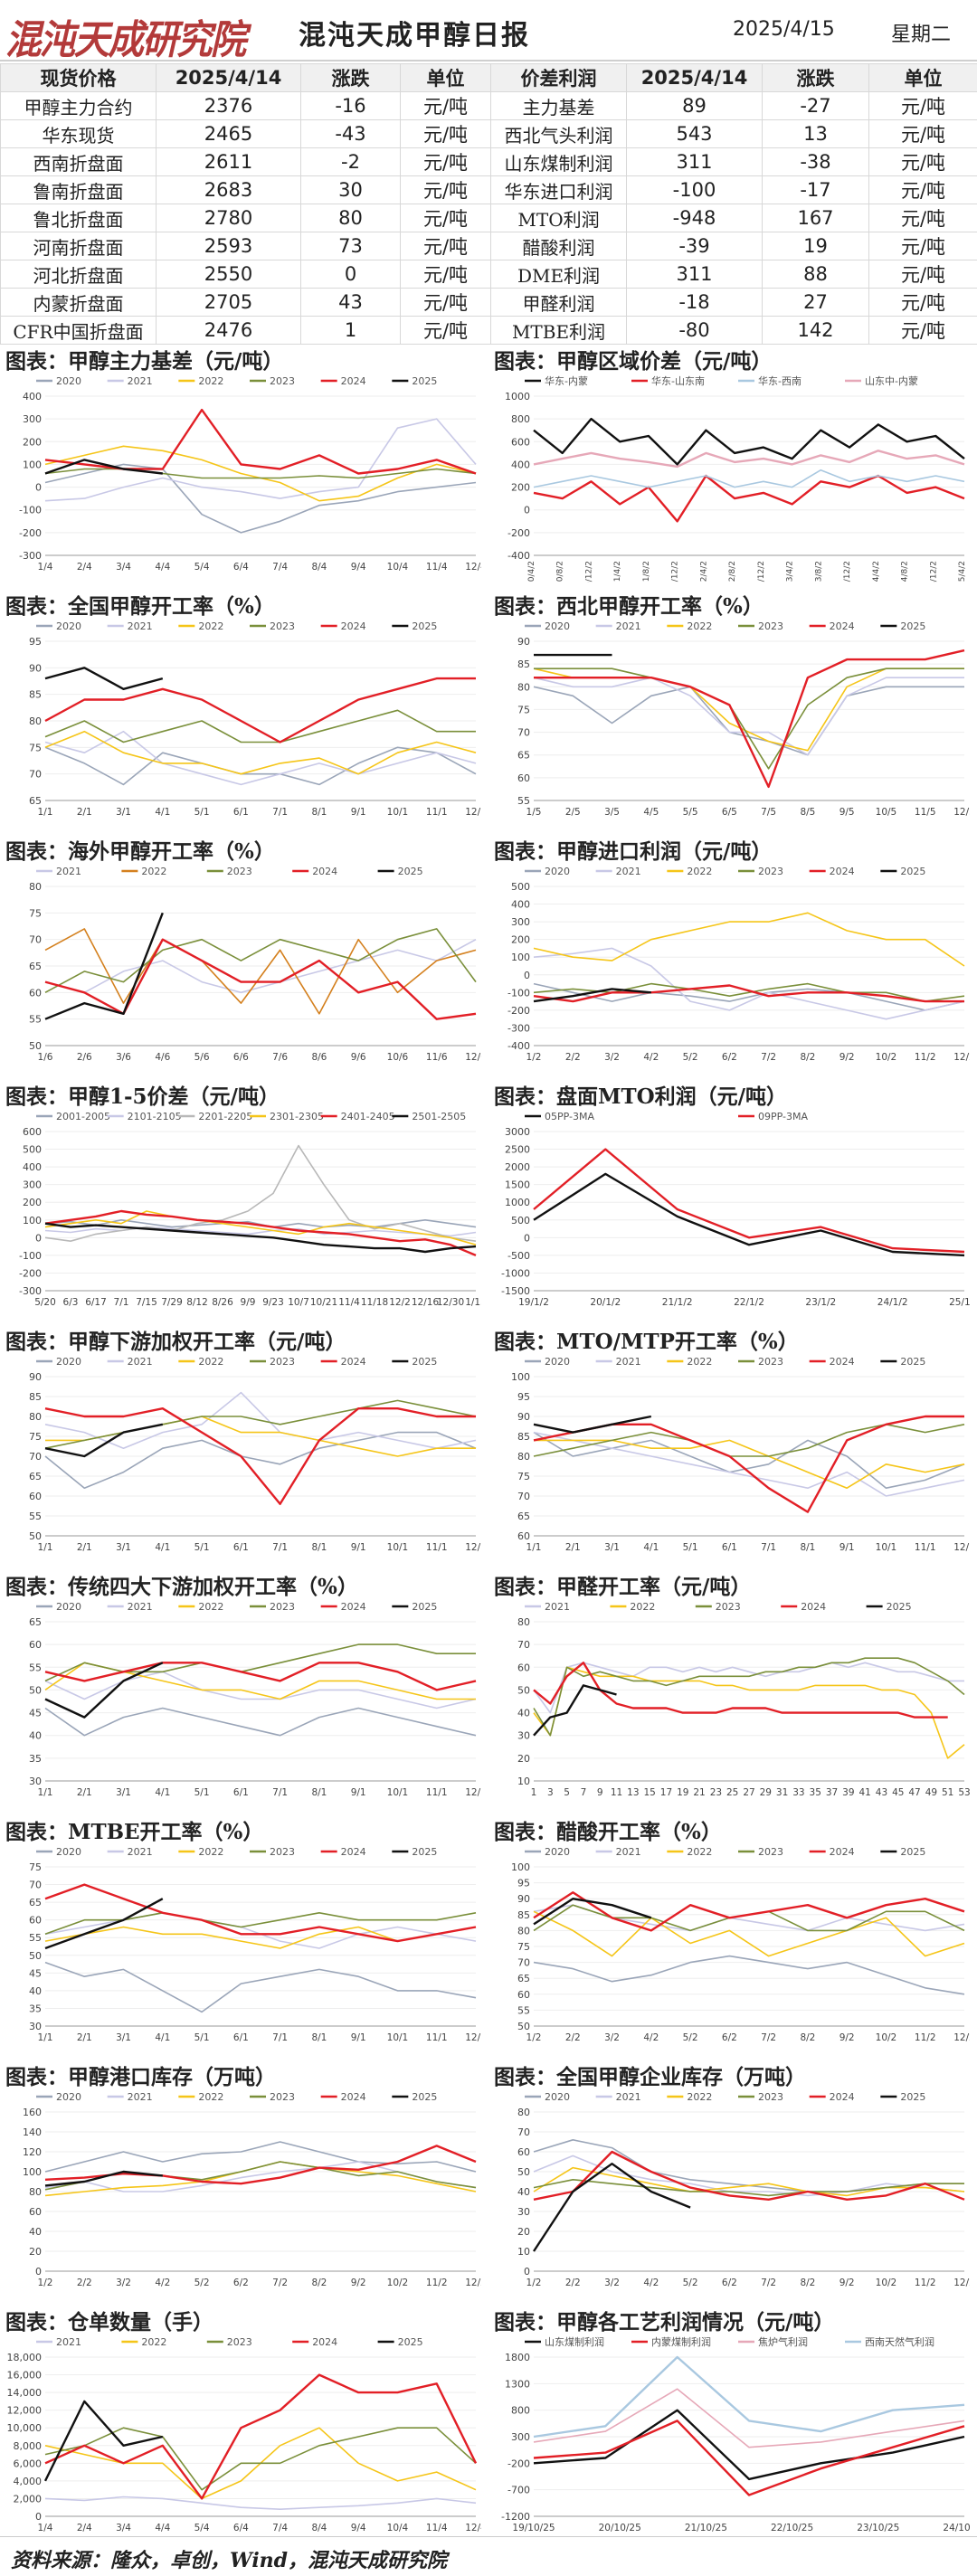  What do you see at coordinates (699, 1793) in the screenshot?
I see `x-tick-label: 21` at bounding box center [699, 1793].